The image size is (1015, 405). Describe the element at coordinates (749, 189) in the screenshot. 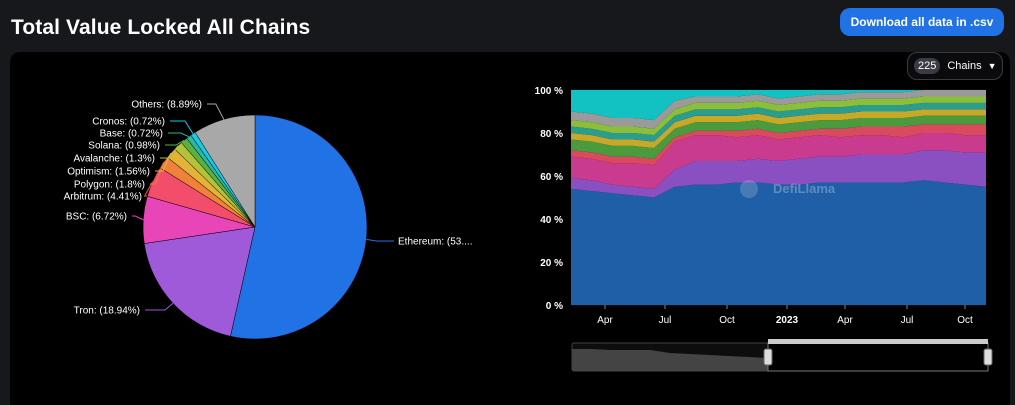

I see `defillama-logo-icon` at that location.